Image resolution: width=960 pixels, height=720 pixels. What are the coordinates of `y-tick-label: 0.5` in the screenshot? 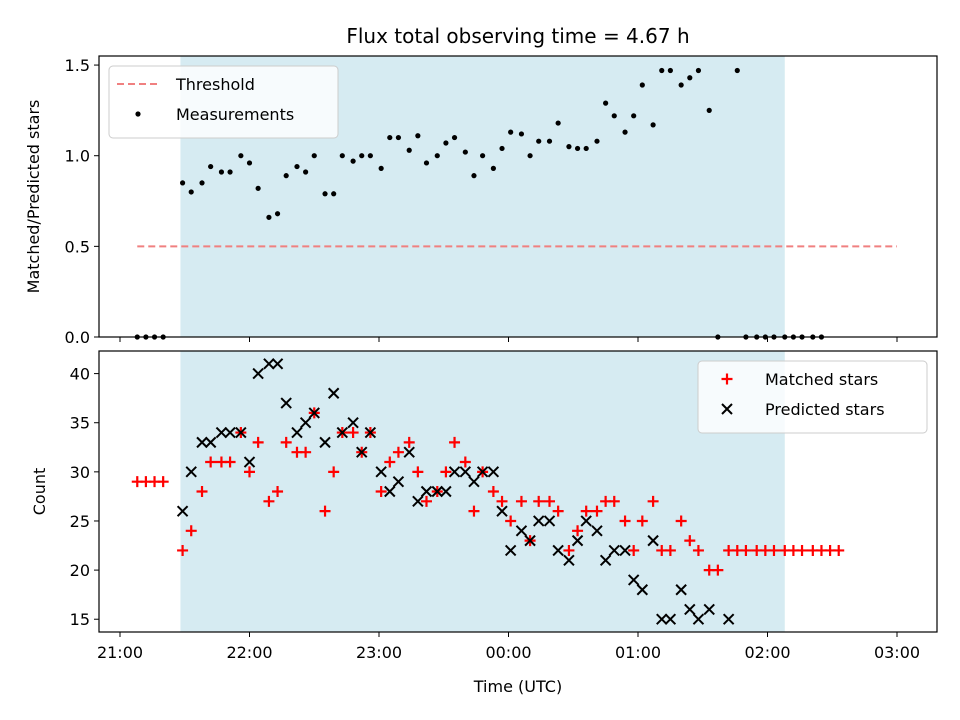 It's located at (77, 246).